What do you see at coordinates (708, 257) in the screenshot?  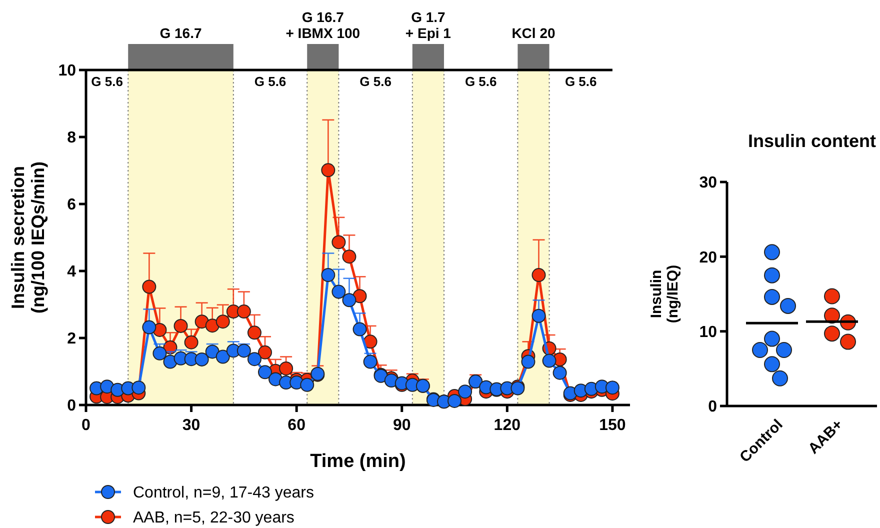 I see `y-tick-label: 20` at bounding box center [708, 257].